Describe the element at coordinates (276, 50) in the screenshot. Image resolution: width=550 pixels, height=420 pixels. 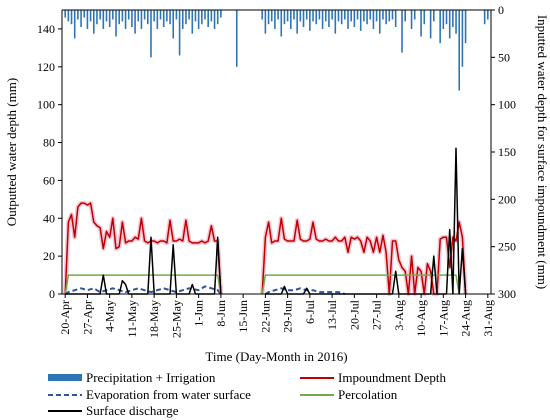
I see `series-precipitation-irrigation` at that location.